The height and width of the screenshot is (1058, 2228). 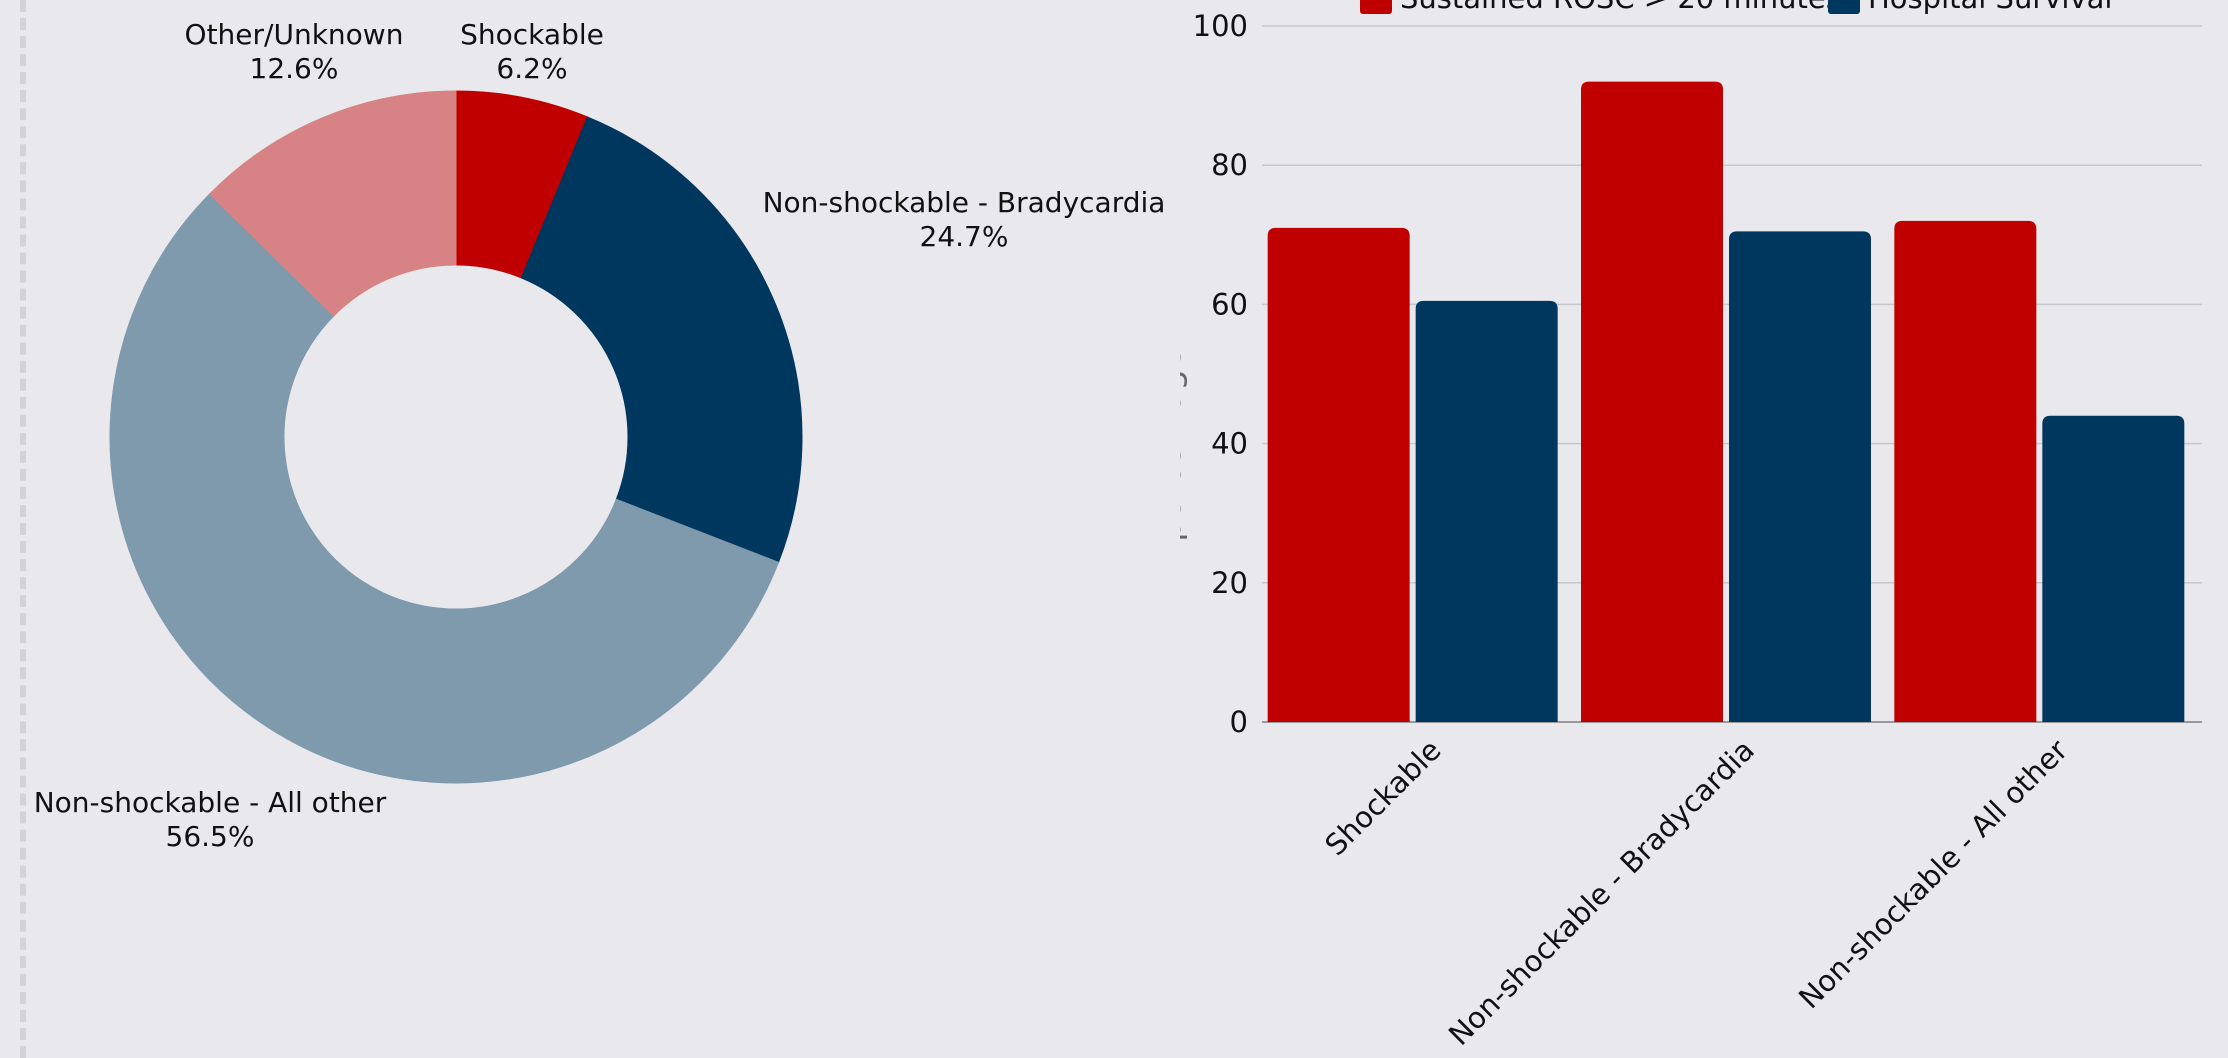 I want to click on legend-label-sustained-rosc-20-minutes: Sustained ROSC > 20 minutes, so click(x=1620, y=7).